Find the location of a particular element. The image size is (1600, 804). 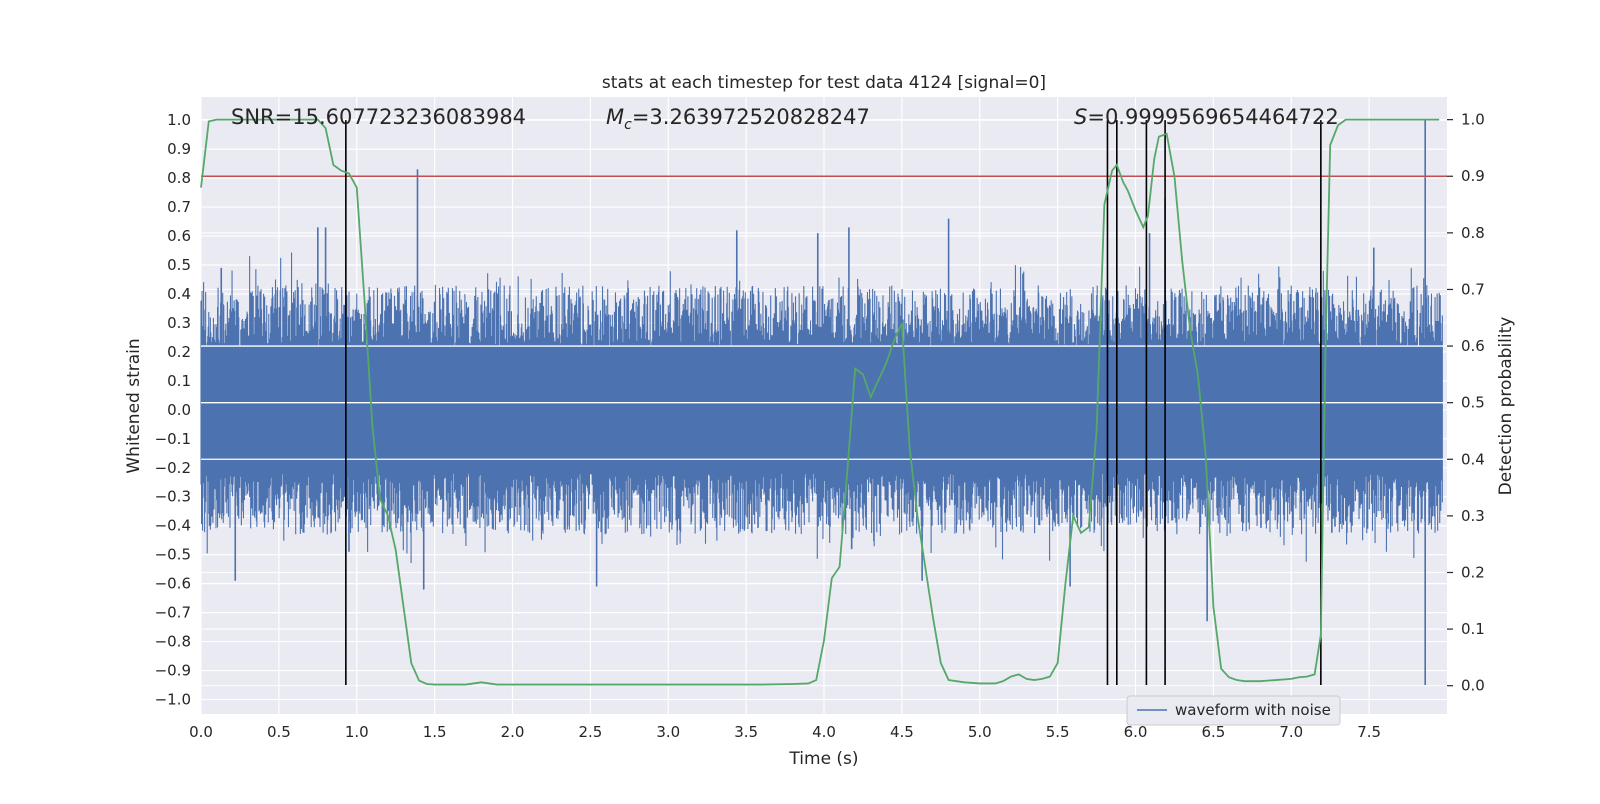

y-tick-label: −0.4 is located at coordinates (173, 526).